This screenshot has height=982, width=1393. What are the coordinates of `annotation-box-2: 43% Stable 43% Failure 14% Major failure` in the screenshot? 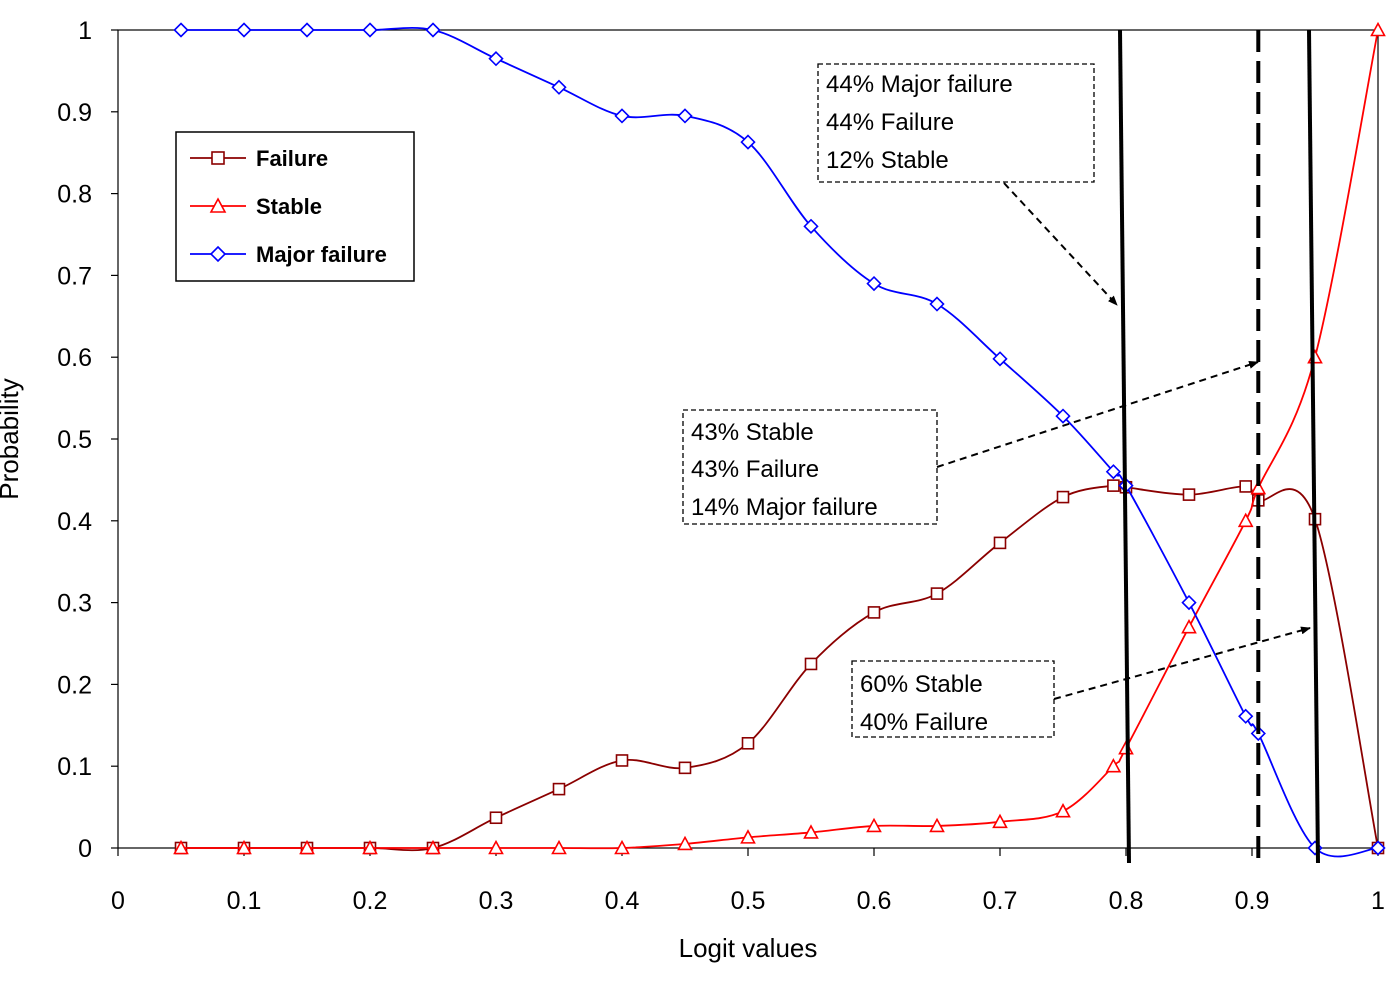 It's located at (810, 467).